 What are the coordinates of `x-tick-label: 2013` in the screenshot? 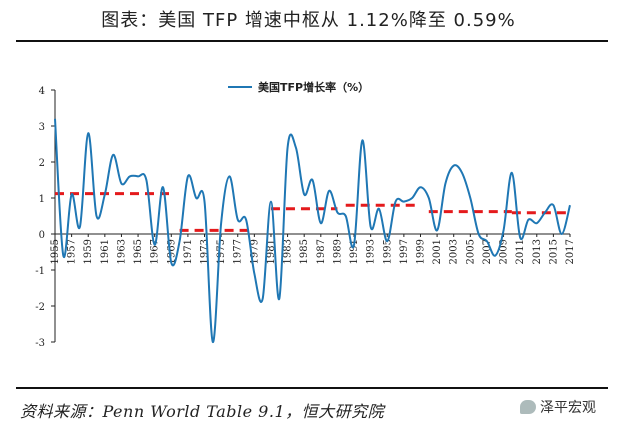 It's located at (537, 251).